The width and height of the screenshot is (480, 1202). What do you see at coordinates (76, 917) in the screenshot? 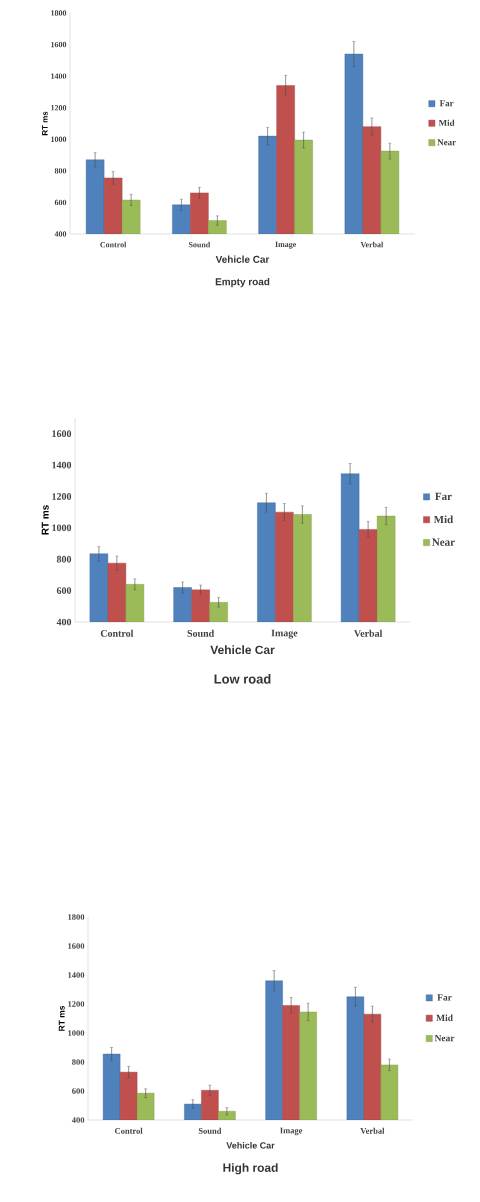
I see `y-tick-label: 1800` at bounding box center [76, 917].